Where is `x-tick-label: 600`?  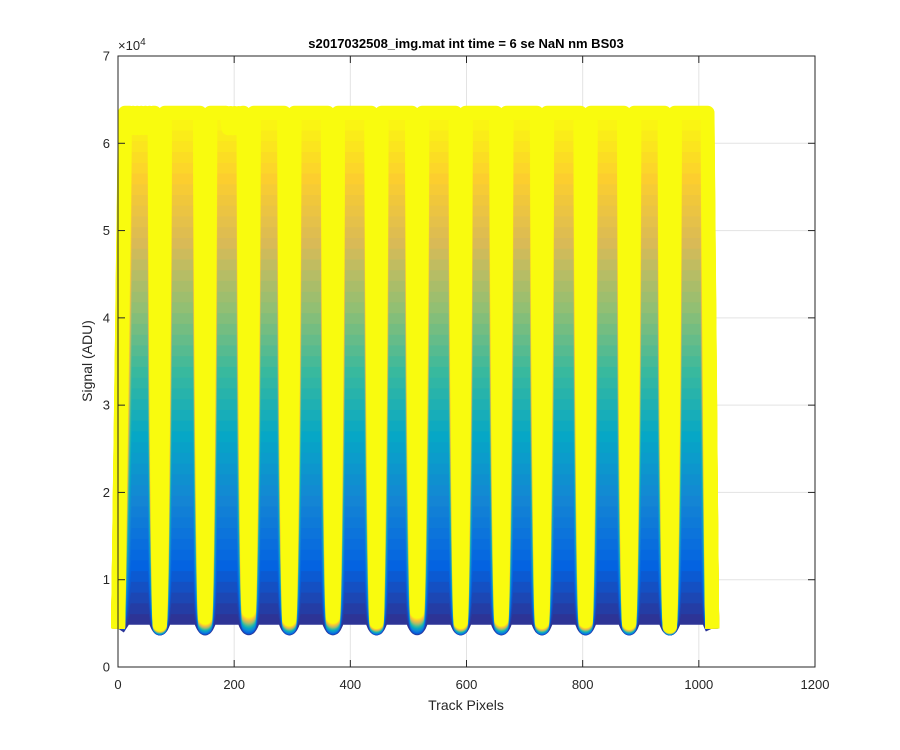 x-tick-label: 600 is located at coordinates (467, 684).